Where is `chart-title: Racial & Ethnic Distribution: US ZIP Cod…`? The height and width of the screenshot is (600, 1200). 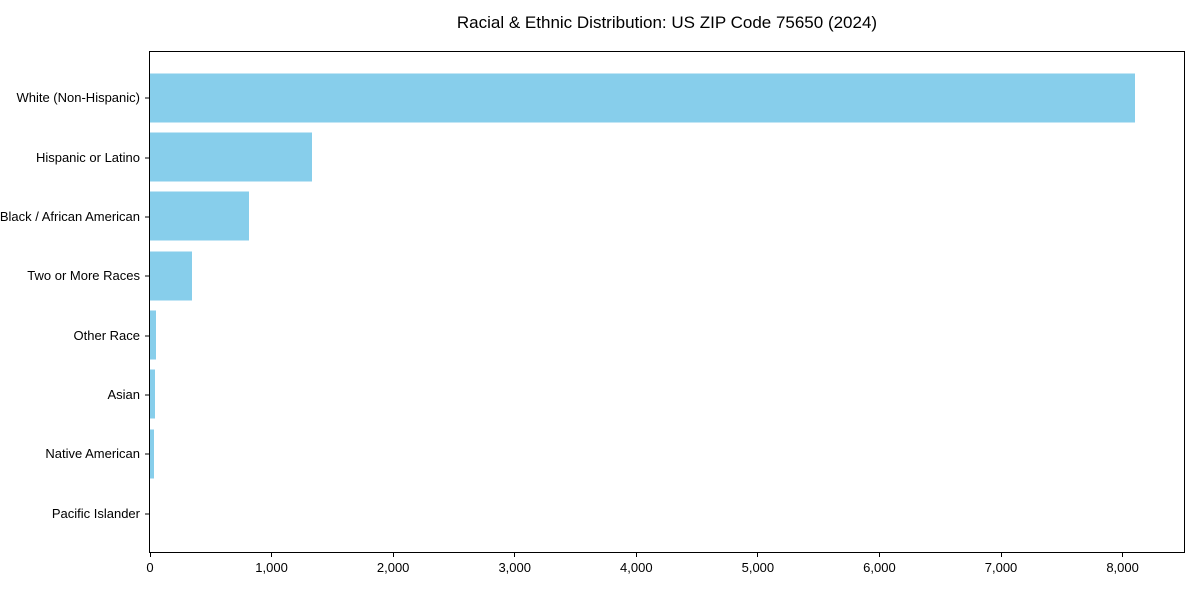
chart-title: Racial & Ethnic Distribution: US ZIP Cod… is located at coordinates (667, 22).